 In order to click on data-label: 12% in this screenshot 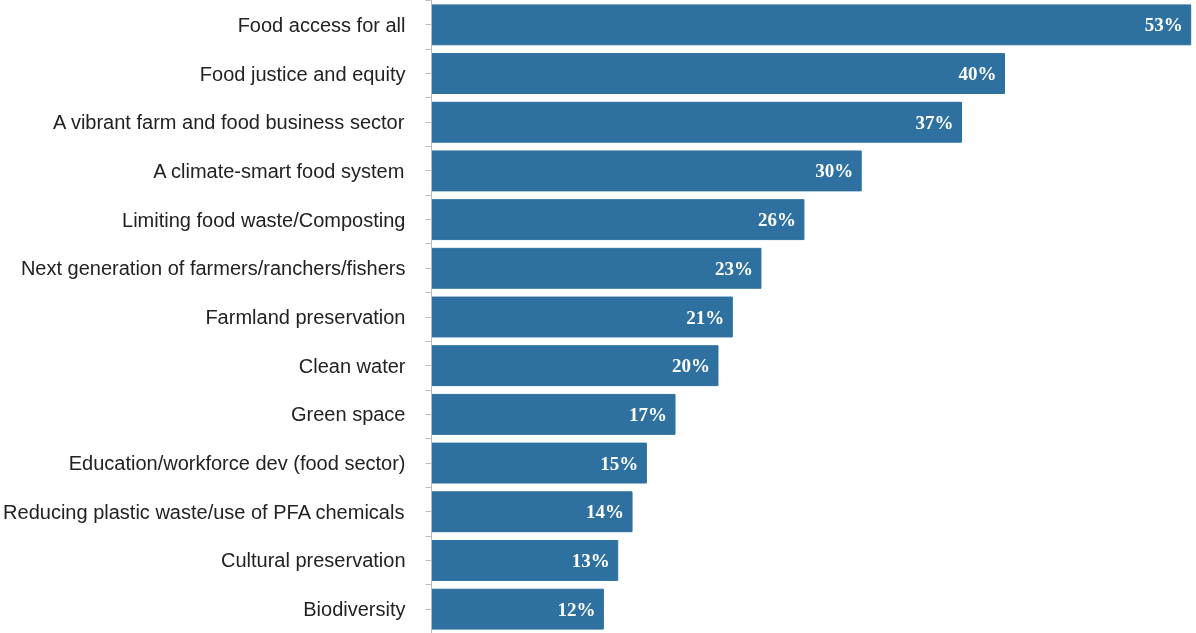, I will do `click(576, 609)`.